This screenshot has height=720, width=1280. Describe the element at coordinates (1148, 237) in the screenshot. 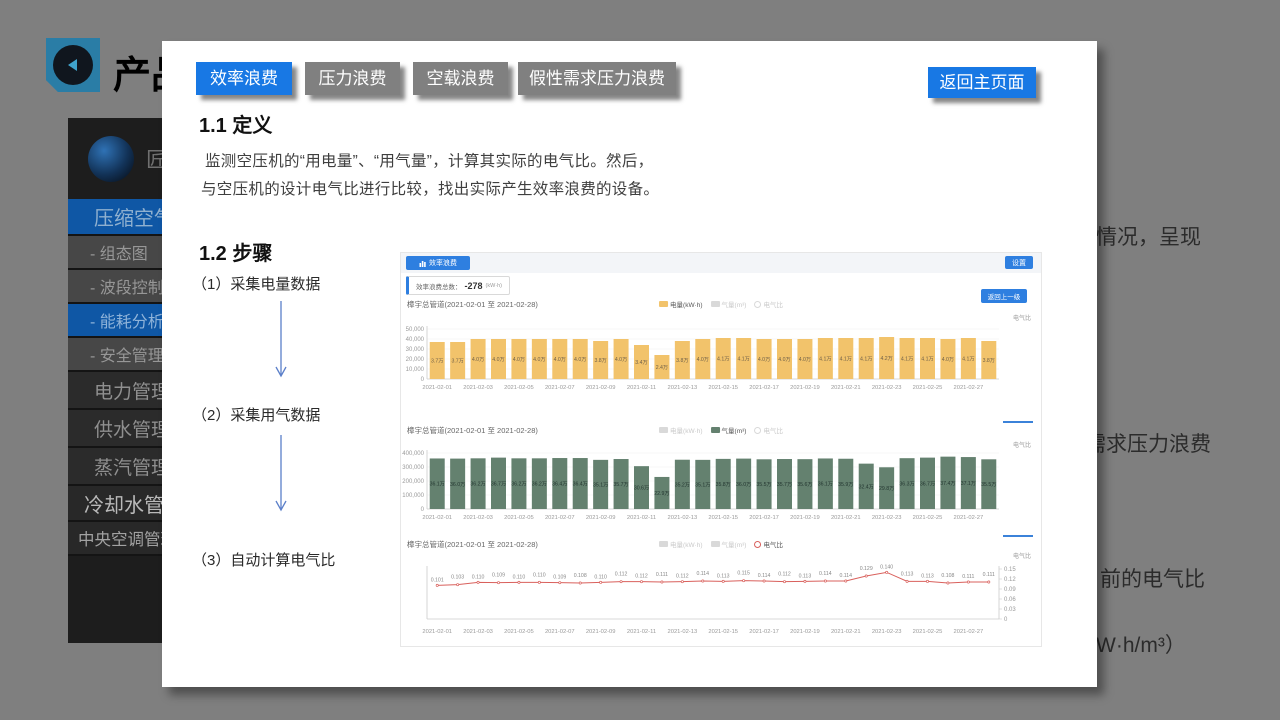

I see `background-text-fragment: 情况，呈现` at that location.